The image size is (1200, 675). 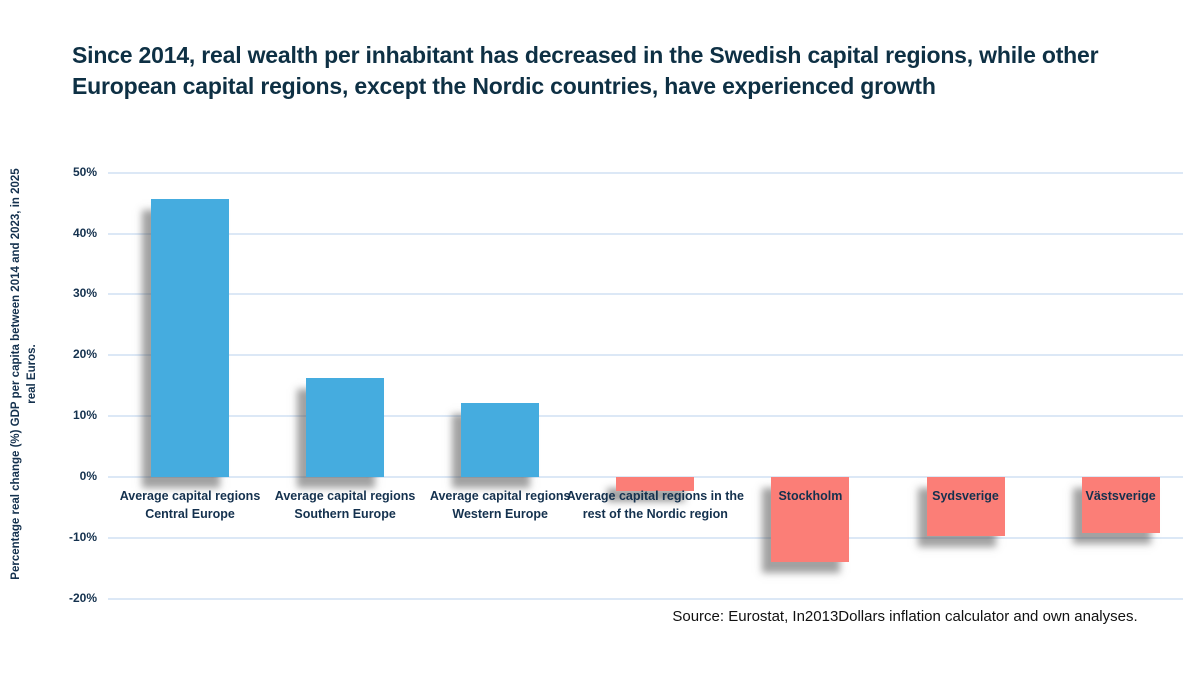 I want to click on y-tick-label--20: -20%, so click(x=82, y=597).